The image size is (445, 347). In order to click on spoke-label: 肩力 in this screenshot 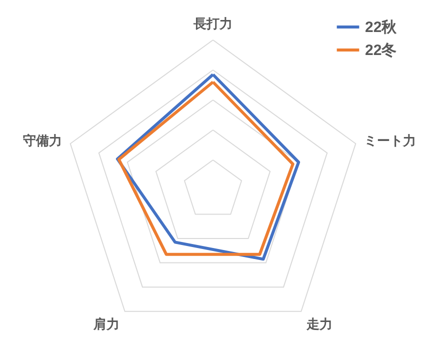, I will do `click(106, 324)`.